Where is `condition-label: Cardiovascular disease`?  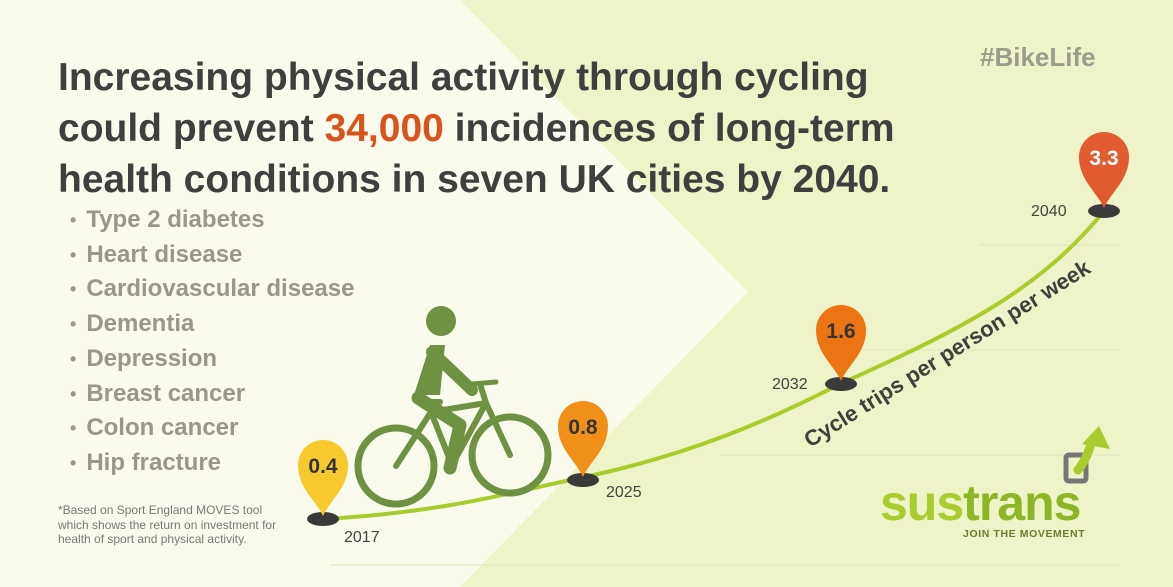
condition-label: Cardiovascular disease is located at coordinates (220, 289).